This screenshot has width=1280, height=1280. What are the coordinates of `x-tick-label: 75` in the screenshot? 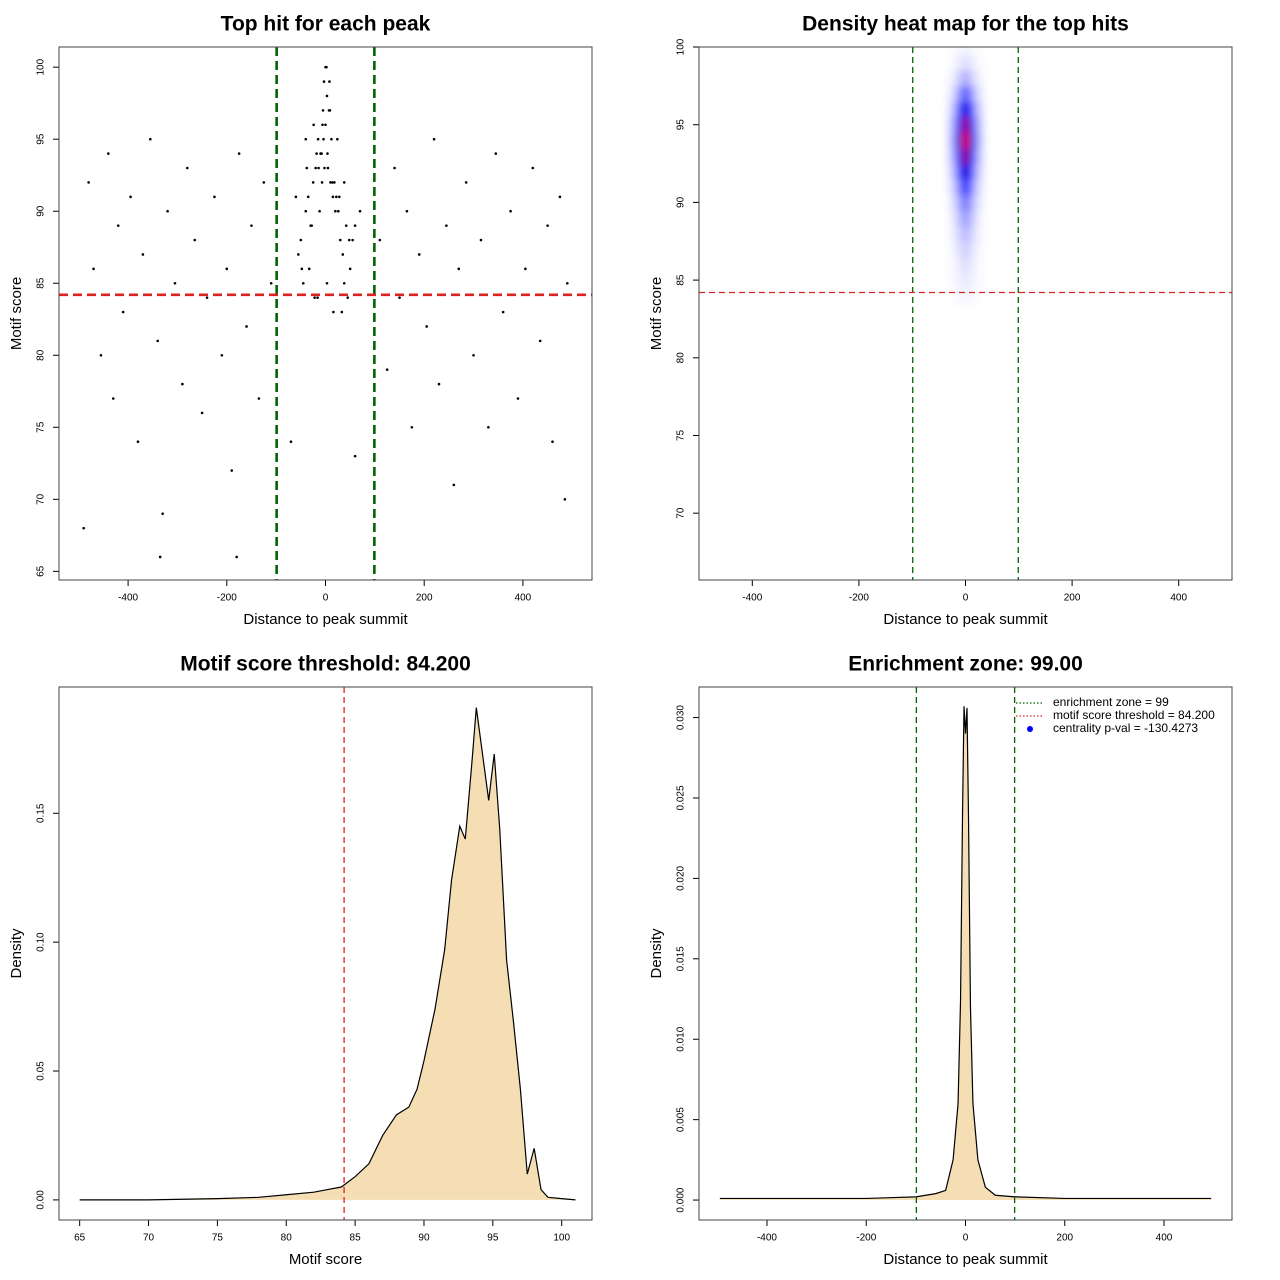 It's located at (218, 1238).